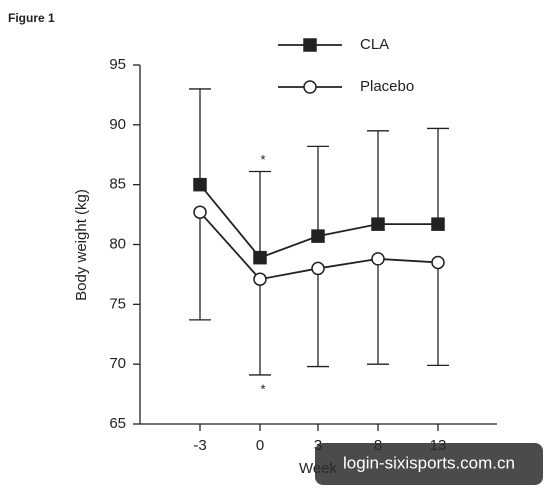 This screenshot has height=500, width=559. What do you see at coordinates (318, 221) in the screenshot?
I see `series-line` at bounding box center [318, 221].